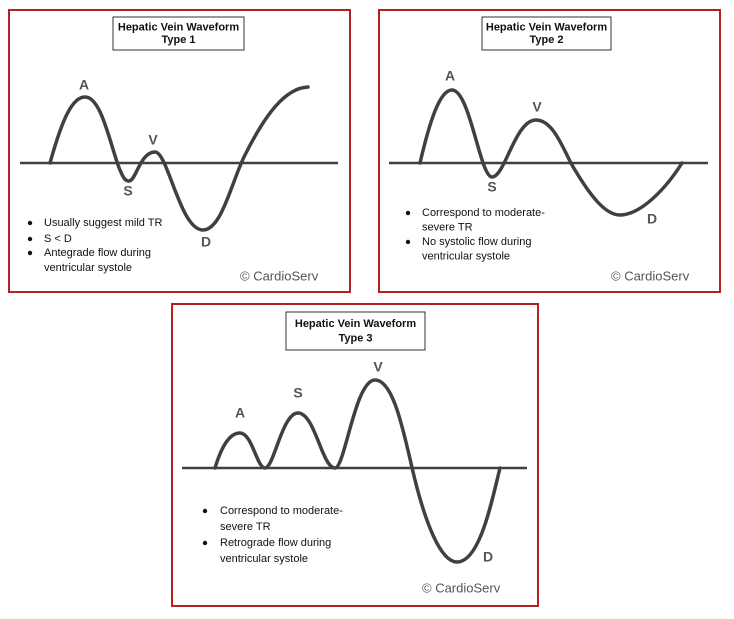 This screenshot has height=619, width=734. What do you see at coordinates (178, 40) in the screenshot?
I see `title: Type 1` at bounding box center [178, 40].